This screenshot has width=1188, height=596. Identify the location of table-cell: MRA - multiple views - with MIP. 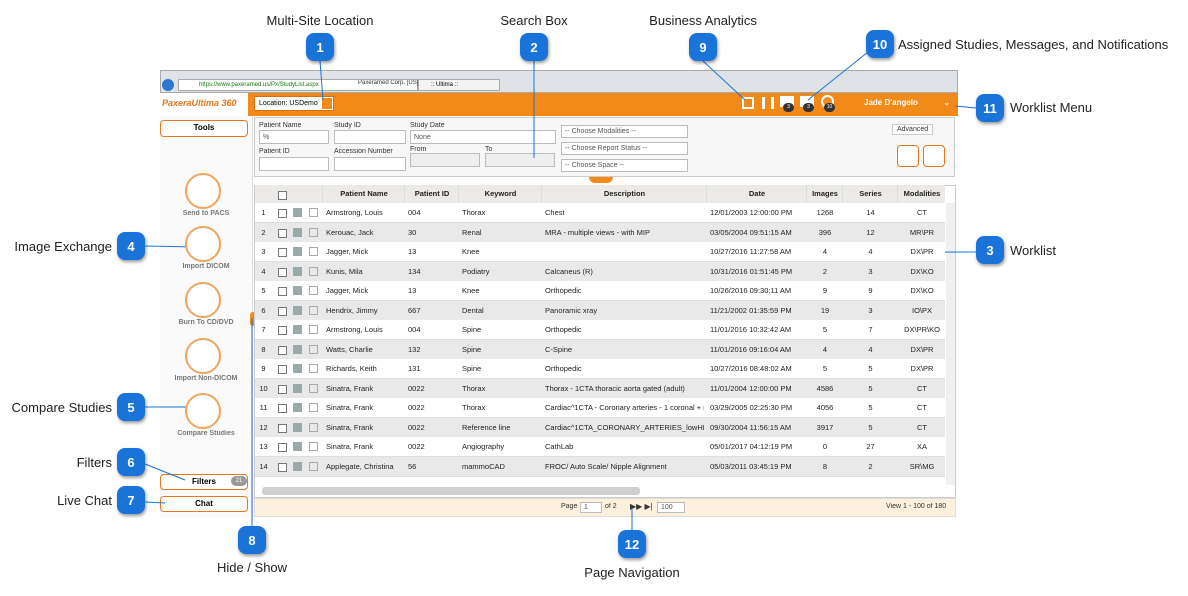
(598, 232).